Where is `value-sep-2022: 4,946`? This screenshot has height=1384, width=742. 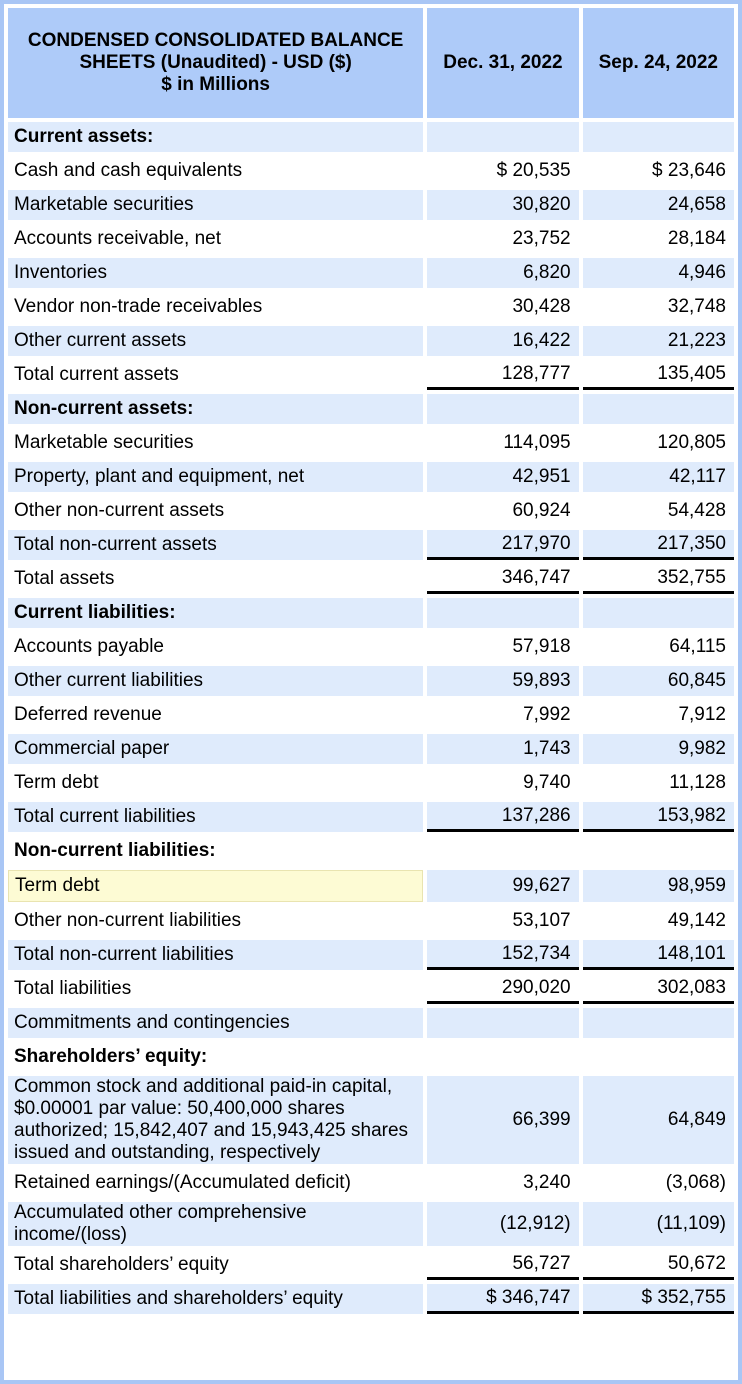
value-sep-2022: 4,946 is located at coordinates (658, 273).